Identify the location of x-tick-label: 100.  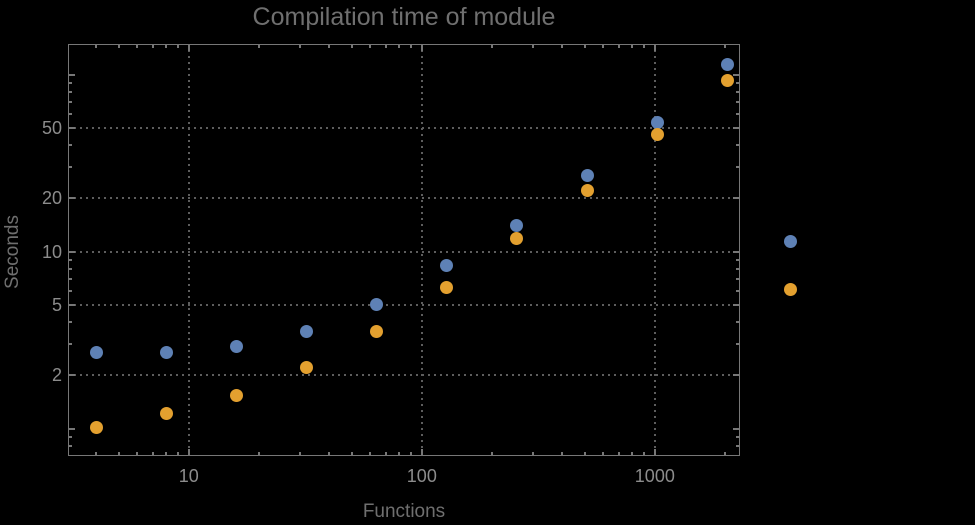
(421, 476).